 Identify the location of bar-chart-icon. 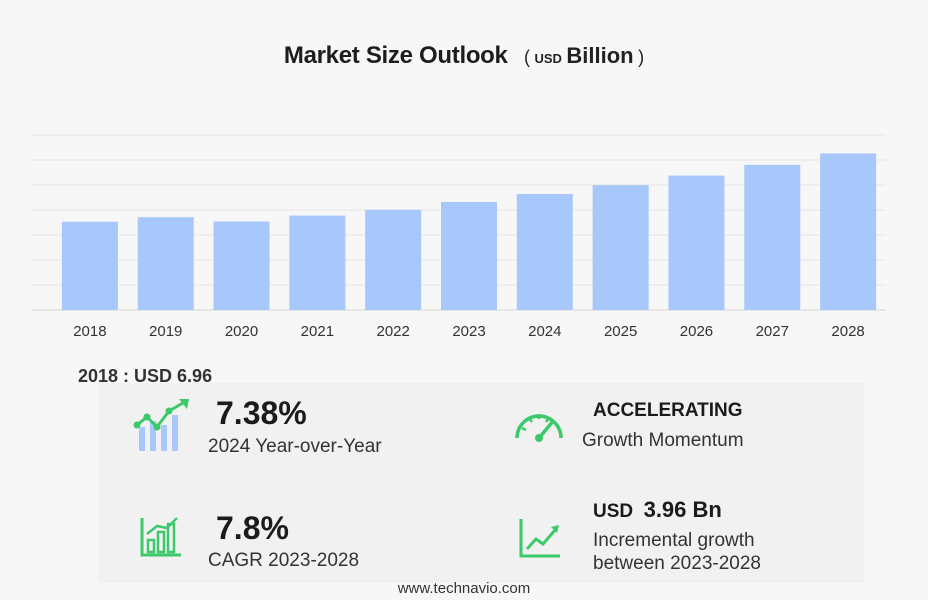
(161, 539).